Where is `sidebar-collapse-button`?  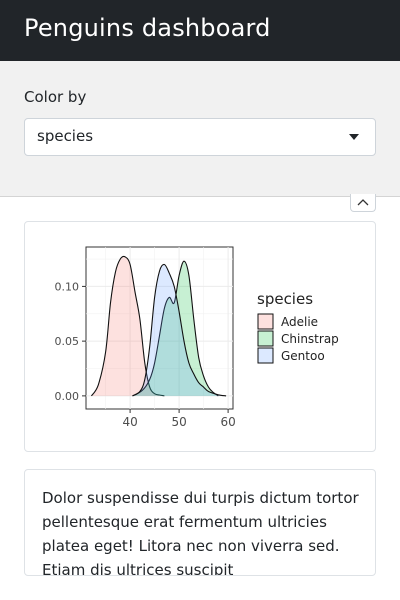
sidebar-collapse-button is located at coordinates (363, 203).